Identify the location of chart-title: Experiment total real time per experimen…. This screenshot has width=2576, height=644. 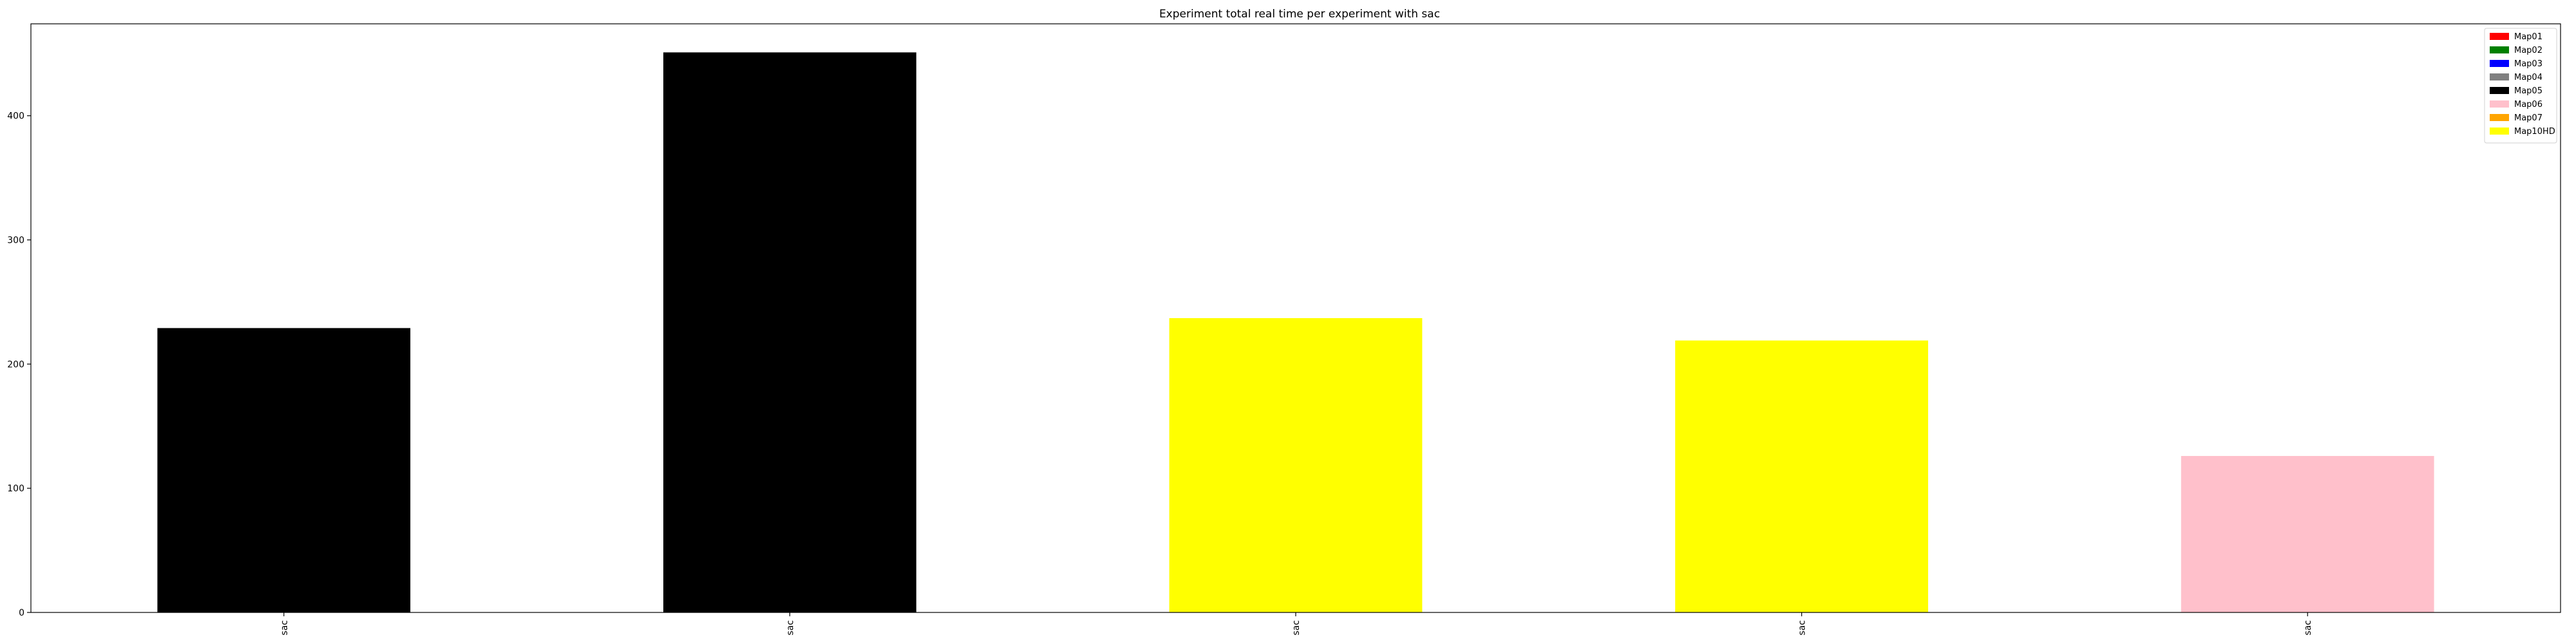
(1299, 14).